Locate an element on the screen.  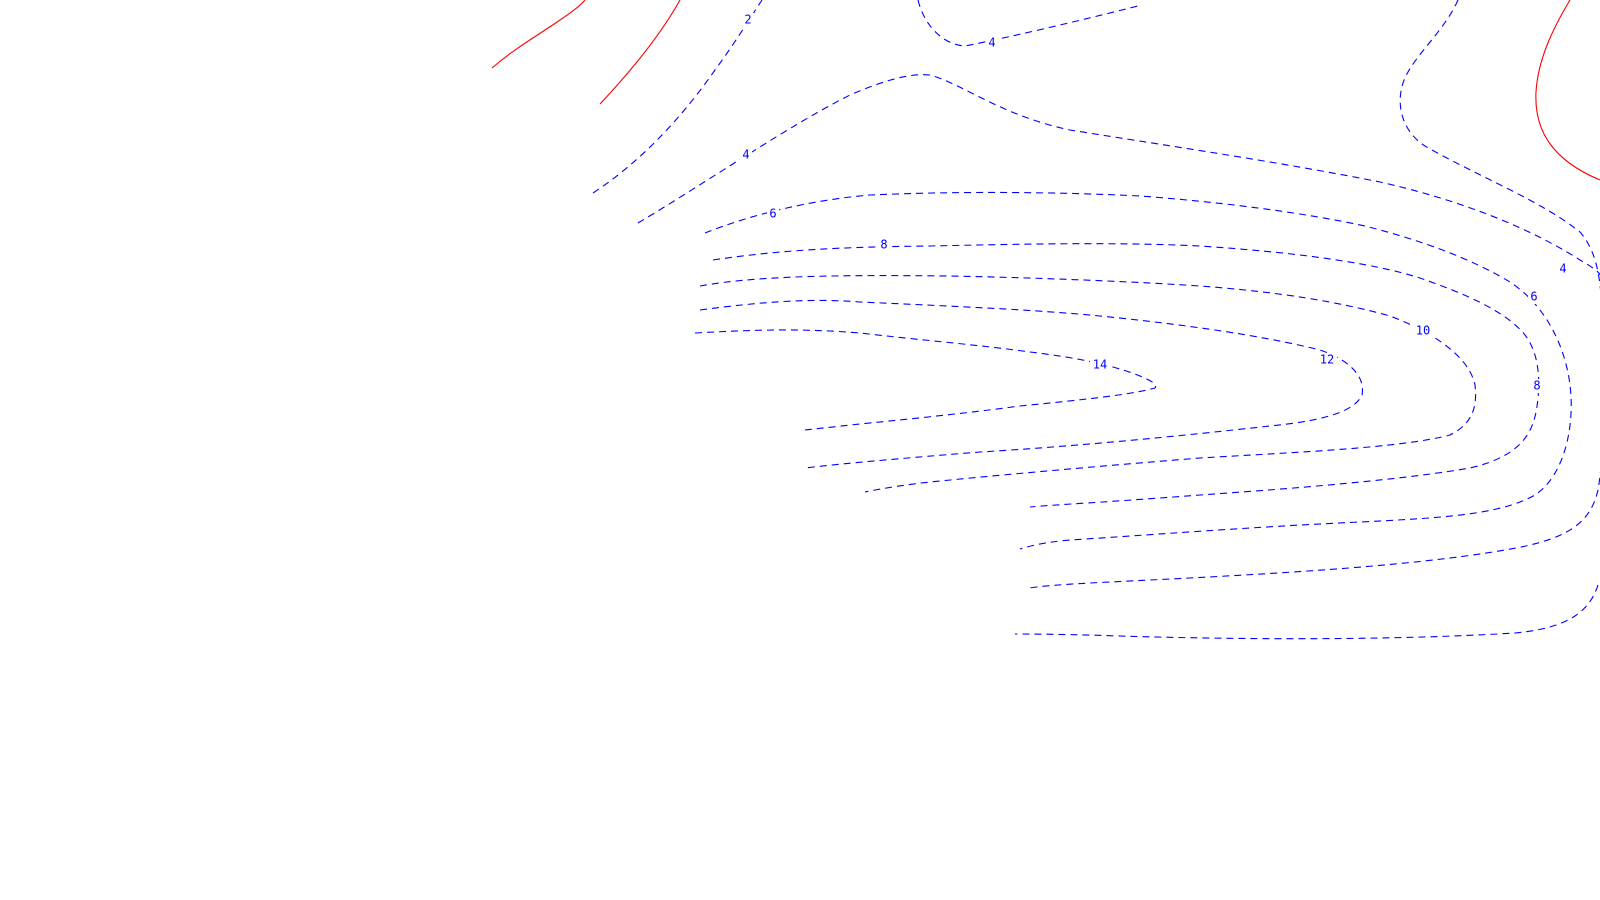
contour-label-10: 10 is located at coordinates (1423, 331).